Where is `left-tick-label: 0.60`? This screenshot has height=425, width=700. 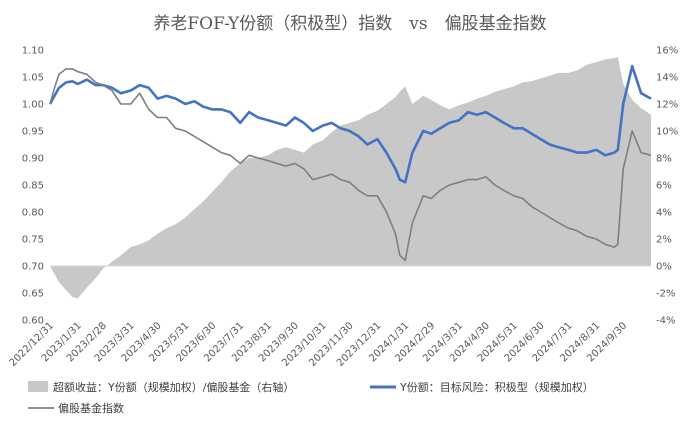 left-tick-label: 0.60 is located at coordinates (33, 321).